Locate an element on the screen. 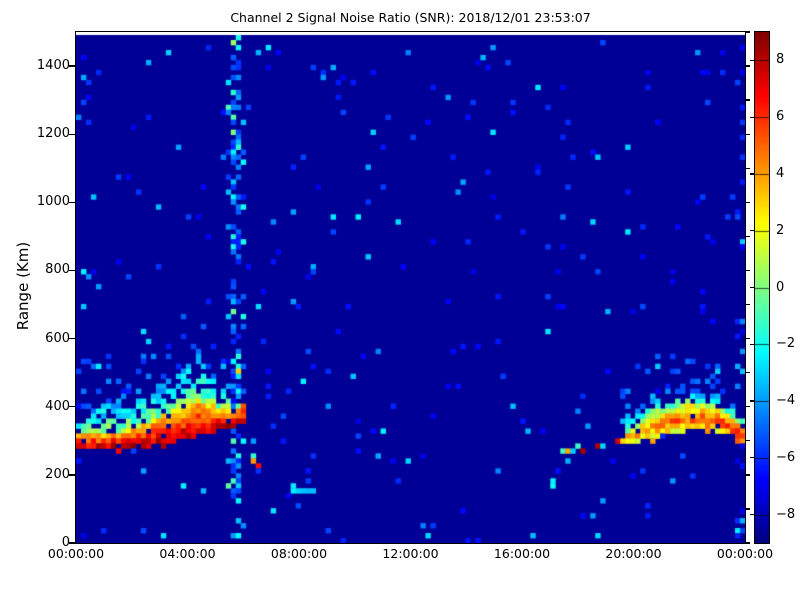  x-tick-label: 20:00:00 is located at coordinates (633, 553).